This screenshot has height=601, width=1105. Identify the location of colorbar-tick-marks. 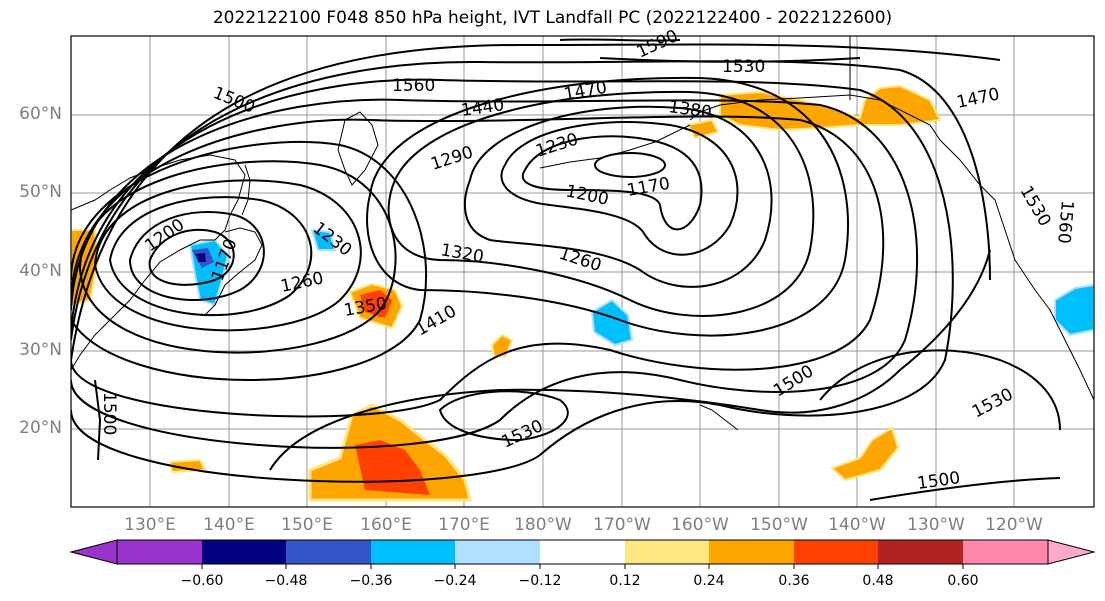
(582, 566).